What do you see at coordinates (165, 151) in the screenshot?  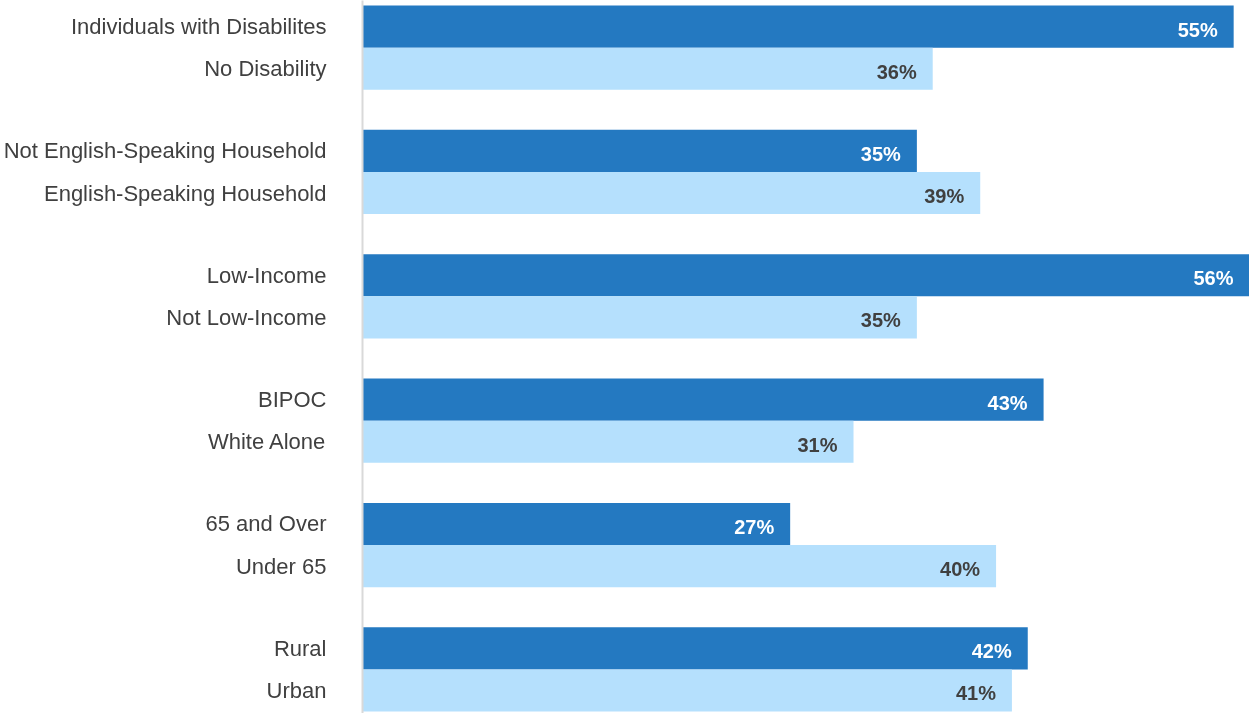 I see `y-tick-label: Not English-Speaking Household` at bounding box center [165, 151].